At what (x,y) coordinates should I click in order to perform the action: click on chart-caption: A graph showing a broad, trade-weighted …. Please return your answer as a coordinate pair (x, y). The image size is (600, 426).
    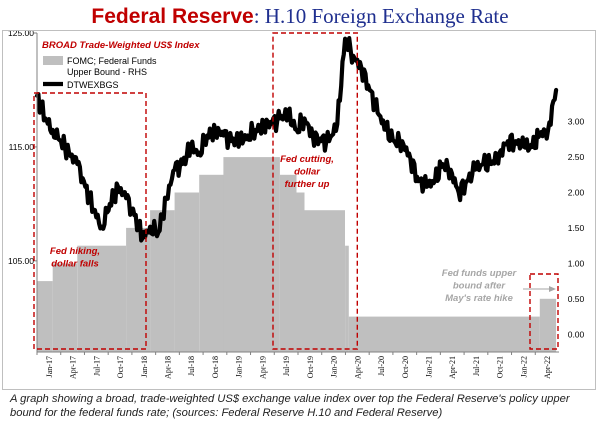
    Looking at the image, I should click on (290, 406).